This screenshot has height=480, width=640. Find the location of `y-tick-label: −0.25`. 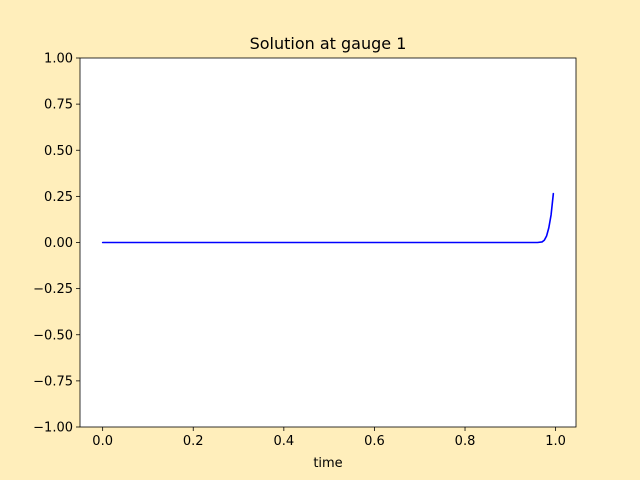

y-tick-label: −0.25 is located at coordinates (53, 289).